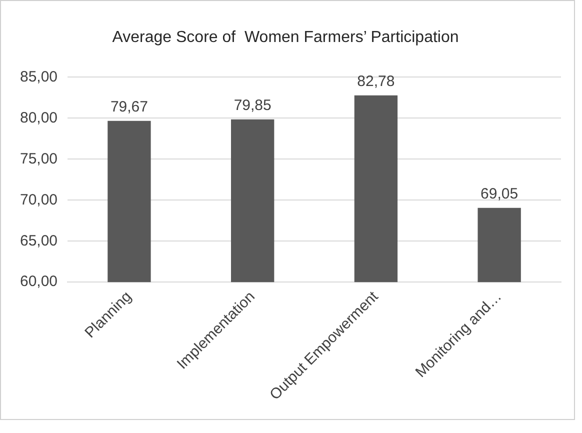 The image size is (582, 433). Describe the element at coordinates (285, 37) in the screenshot. I see `chart-title: Average Score of Women Farmers’ Participation` at that location.